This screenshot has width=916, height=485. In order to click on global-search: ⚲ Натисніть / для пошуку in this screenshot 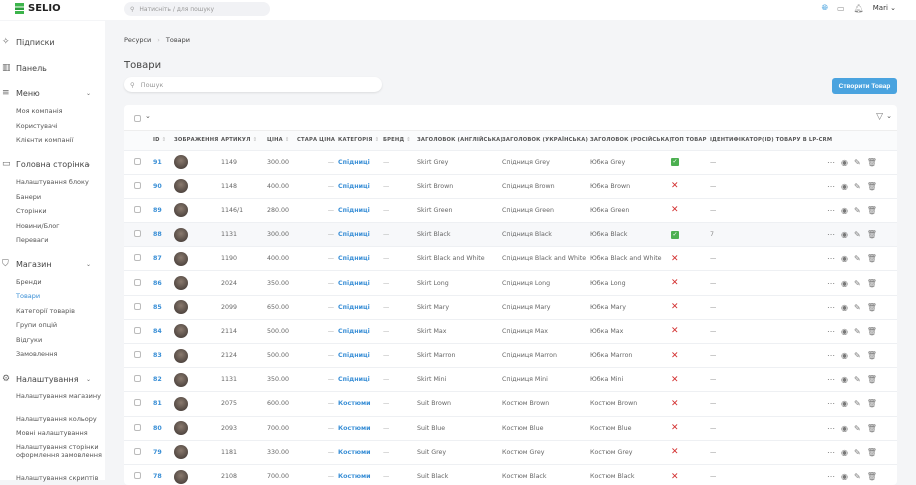, I will do `click(197, 9)`.